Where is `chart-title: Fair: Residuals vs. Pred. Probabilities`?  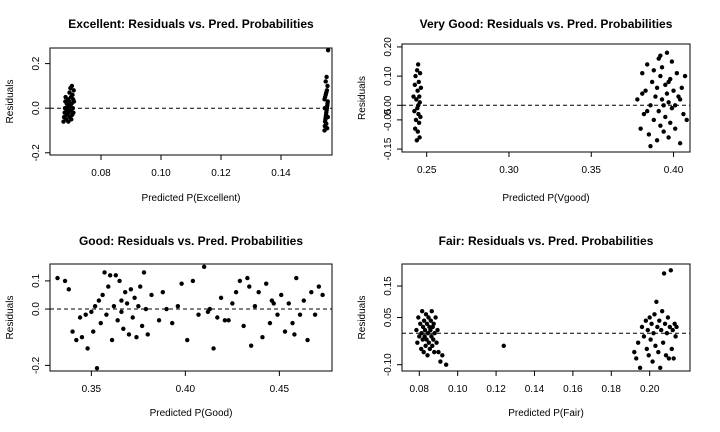 chart-title: Fair: Residuals vs. Pred. Probabilities is located at coordinates (546, 241).